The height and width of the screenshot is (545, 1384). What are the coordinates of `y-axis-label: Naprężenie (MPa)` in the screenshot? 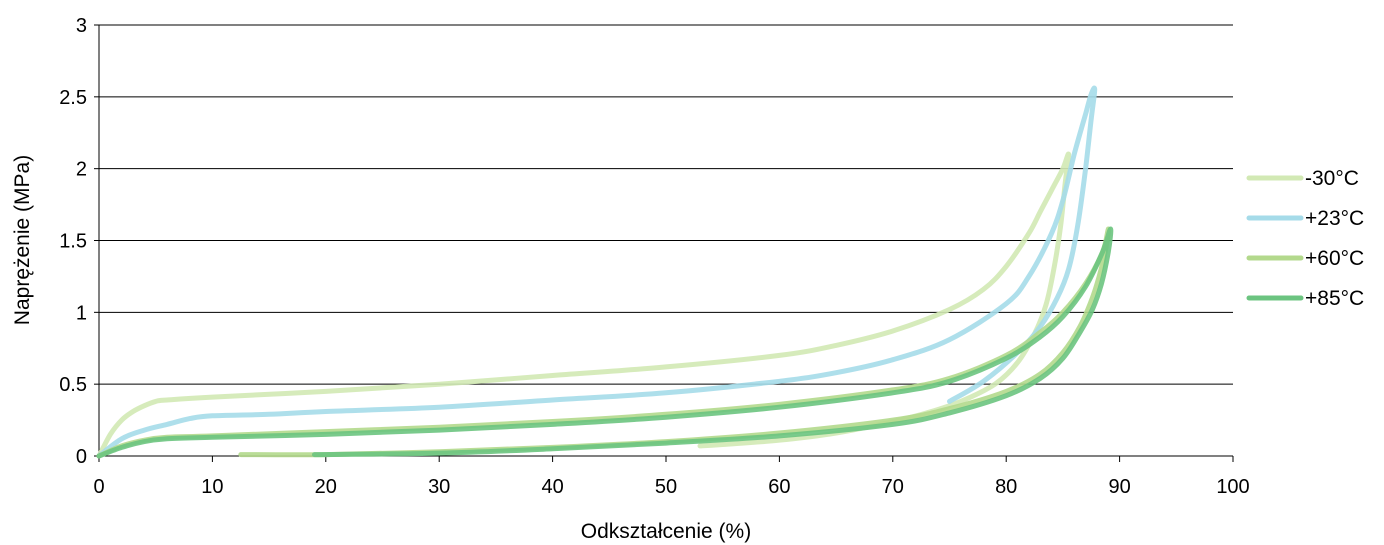 It's located at (22, 240).